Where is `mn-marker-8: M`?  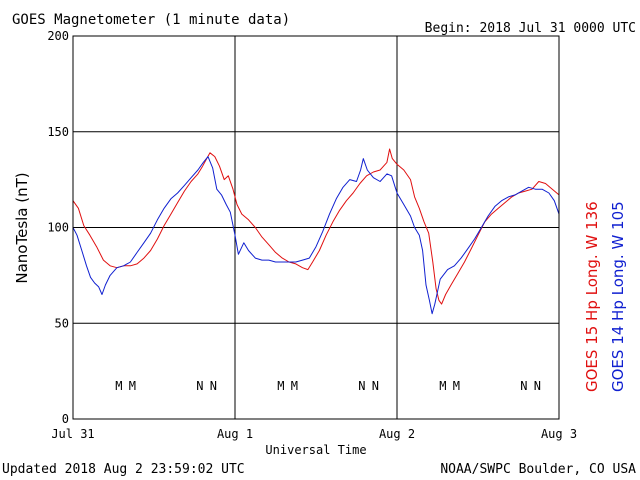
mn-marker-8: M is located at coordinates (442, 386).